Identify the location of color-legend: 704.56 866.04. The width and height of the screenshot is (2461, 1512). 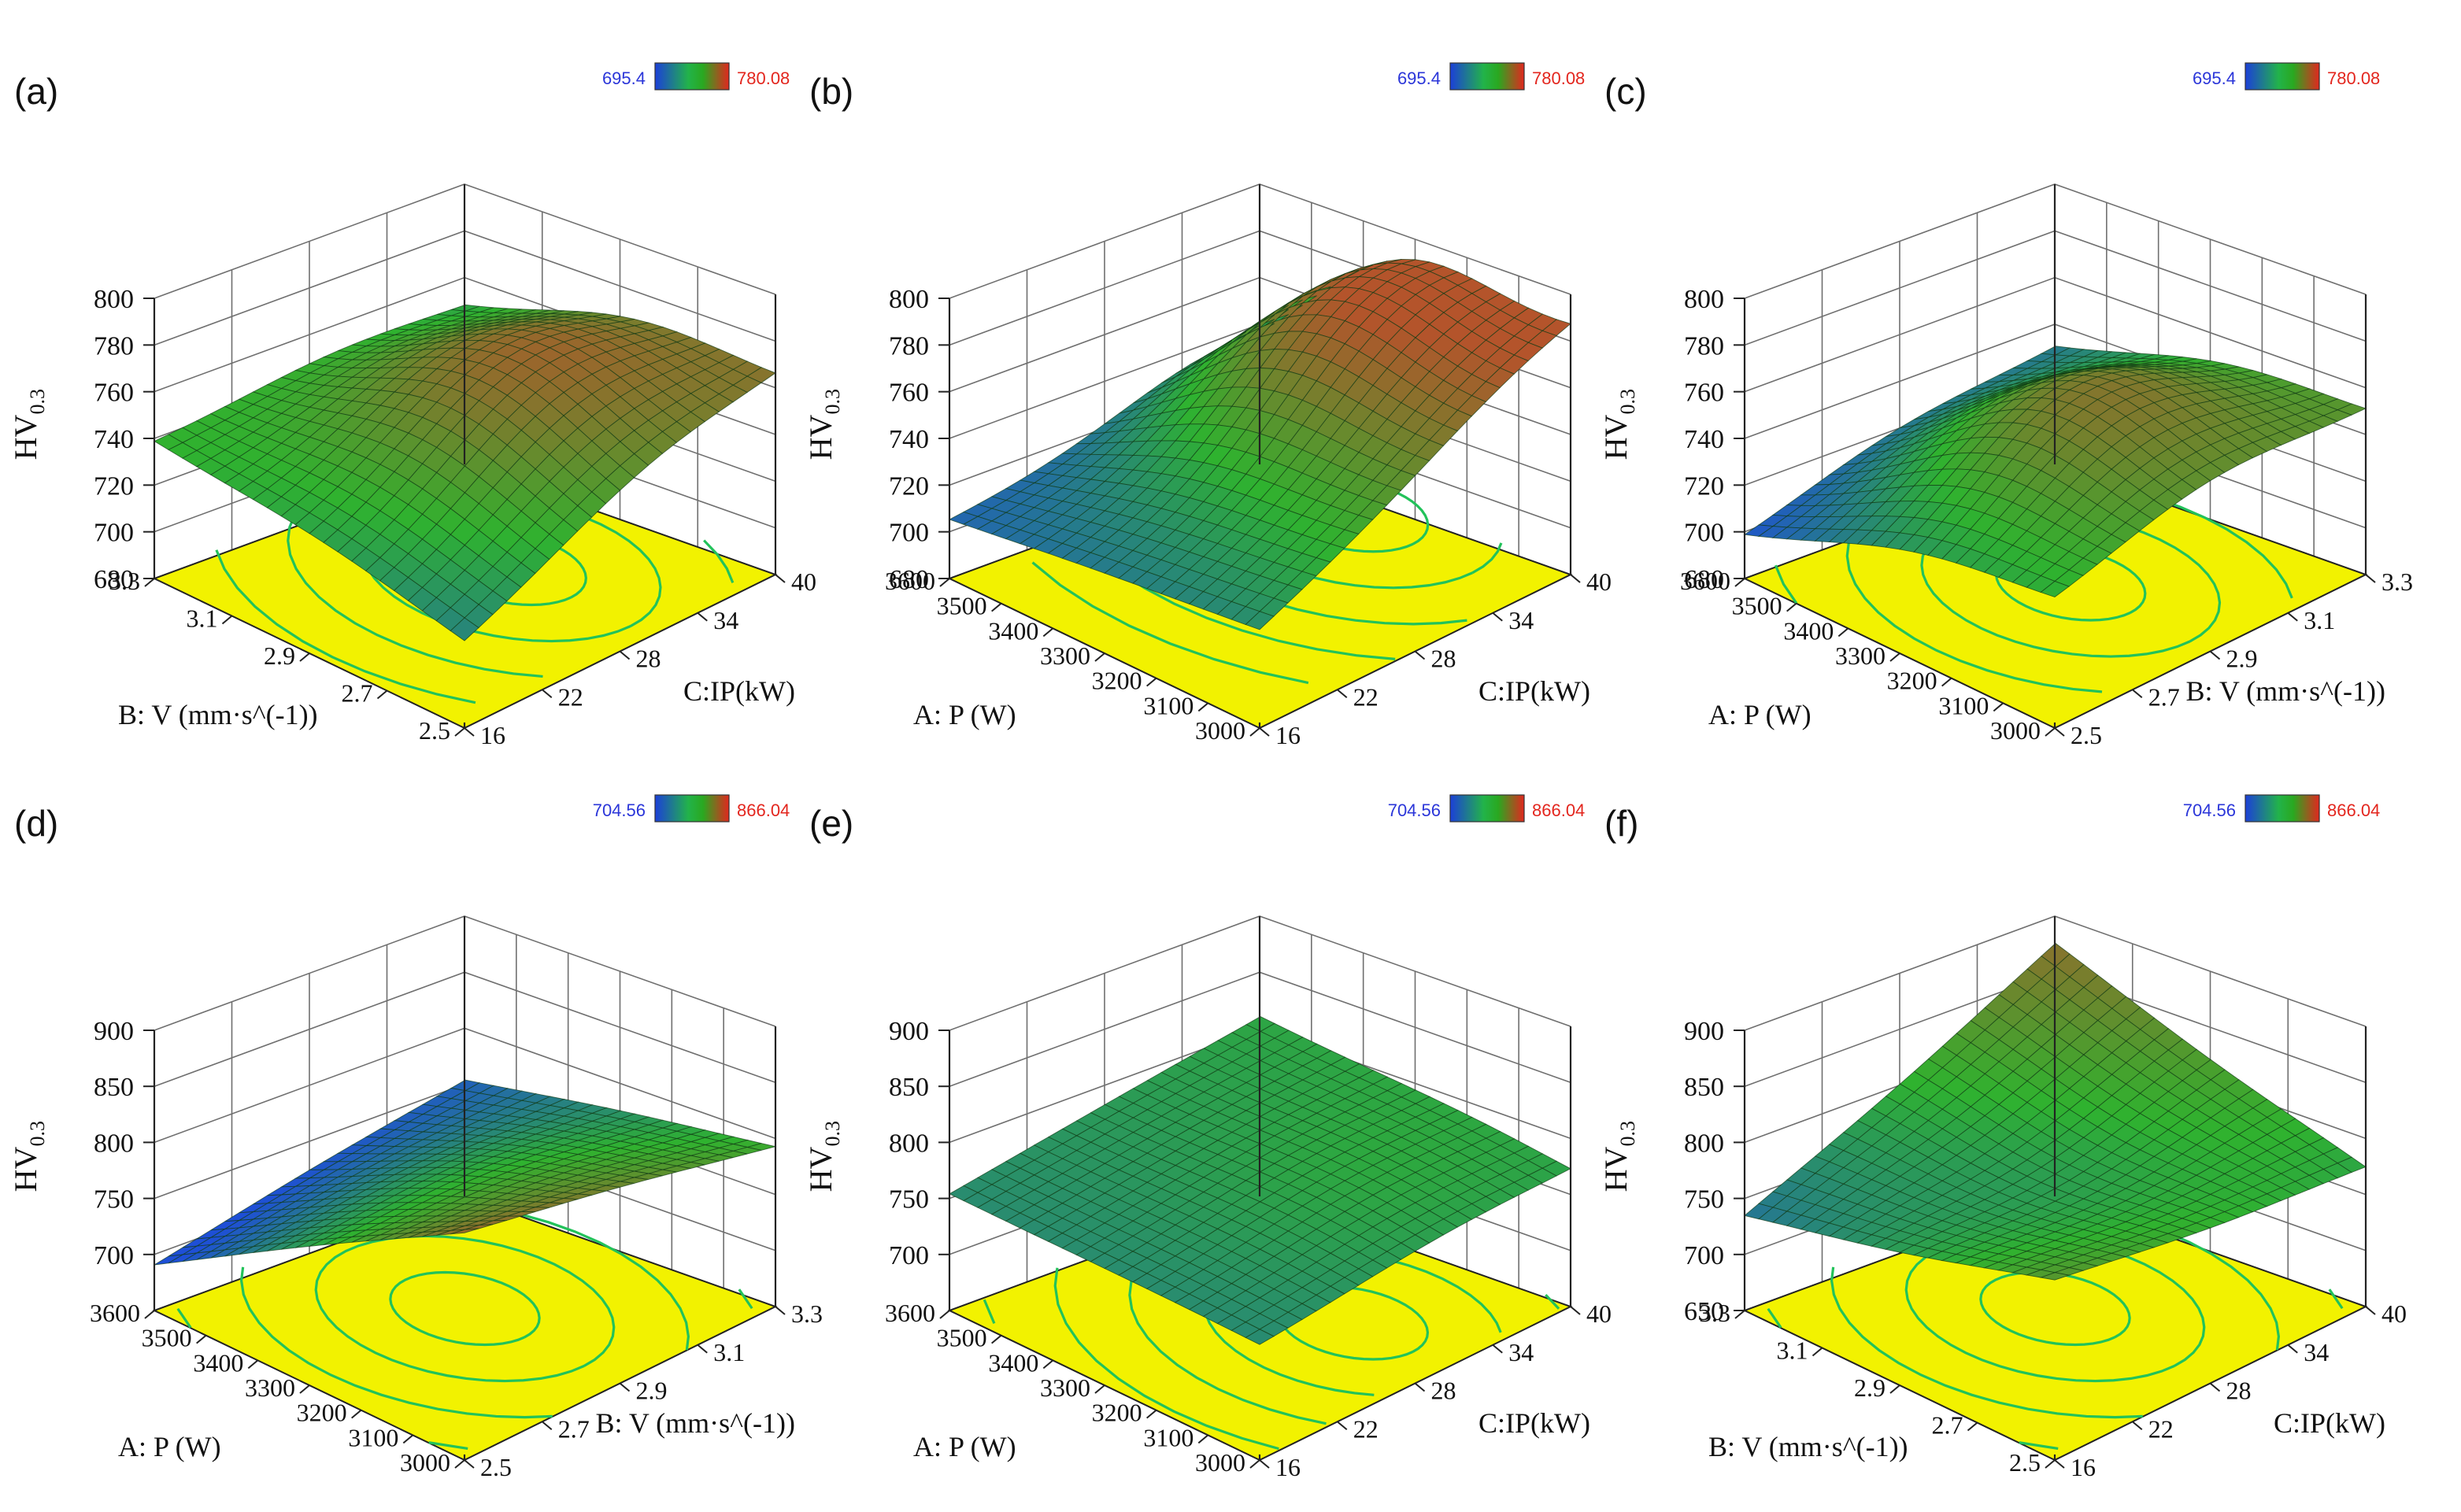
(691, 808).